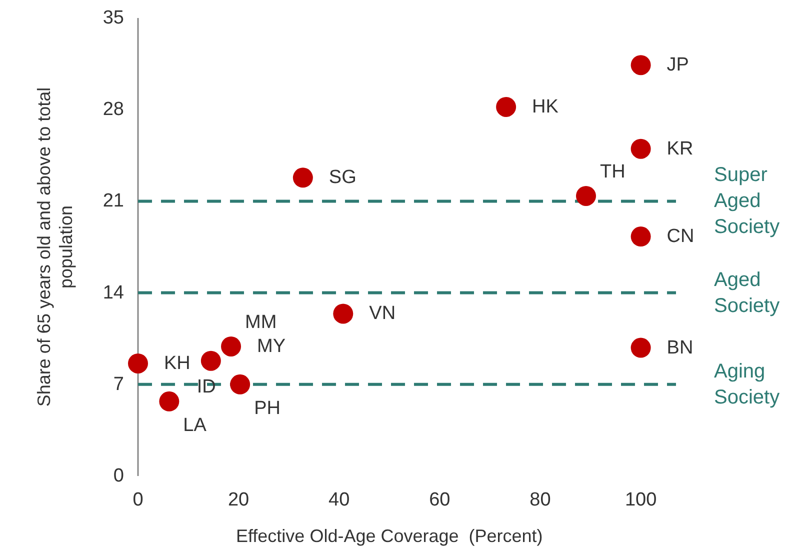 The width and height of the screenshot is (805, 556). What do you see at coordinates (540, 500) in the screenshot?
I see `x-tick-label: 80` at bounding box center [540, 500].